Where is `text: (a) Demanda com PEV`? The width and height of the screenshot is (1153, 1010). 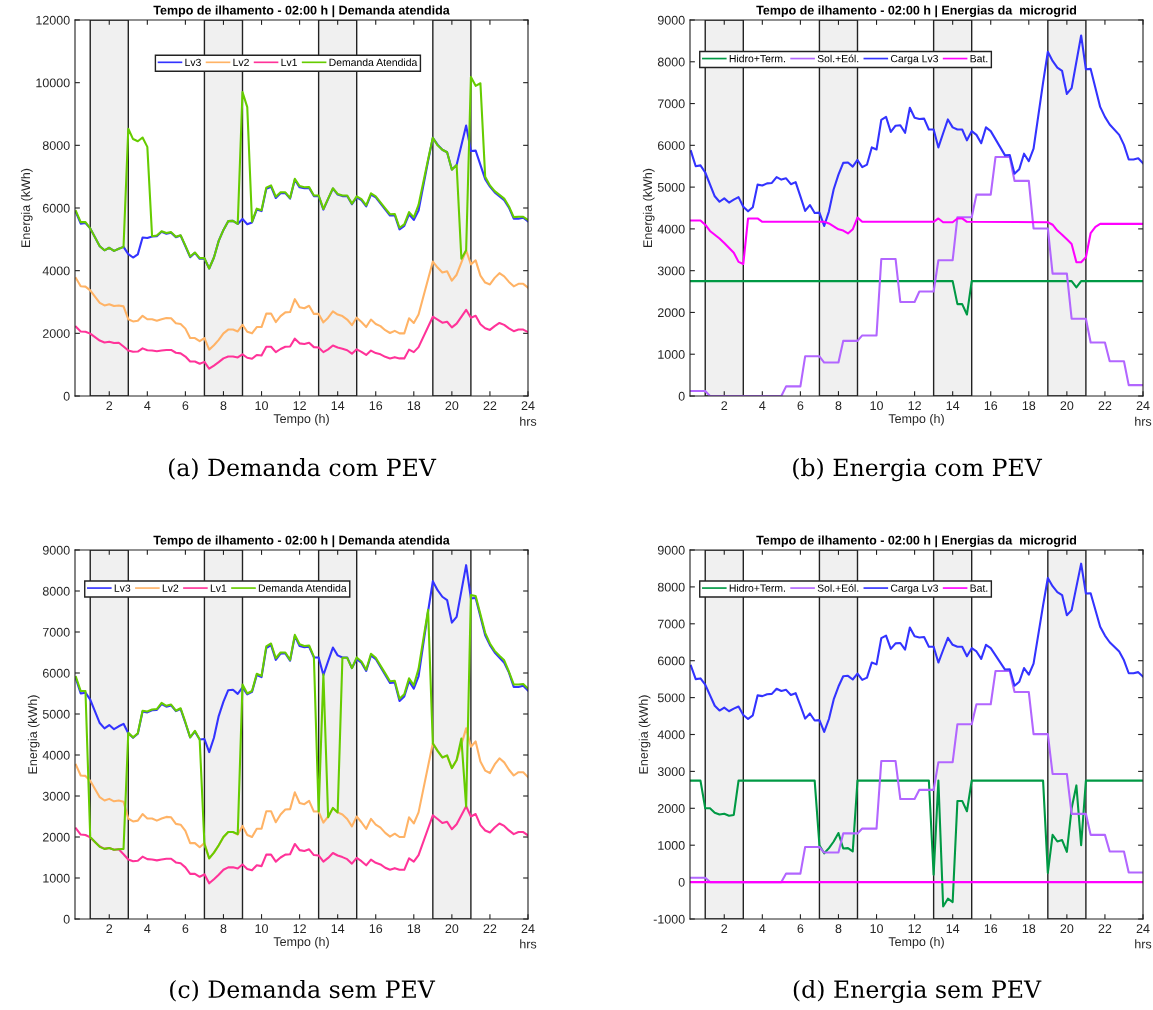
text: (a) Demanda com PEV is located at coordinates (302, 469).